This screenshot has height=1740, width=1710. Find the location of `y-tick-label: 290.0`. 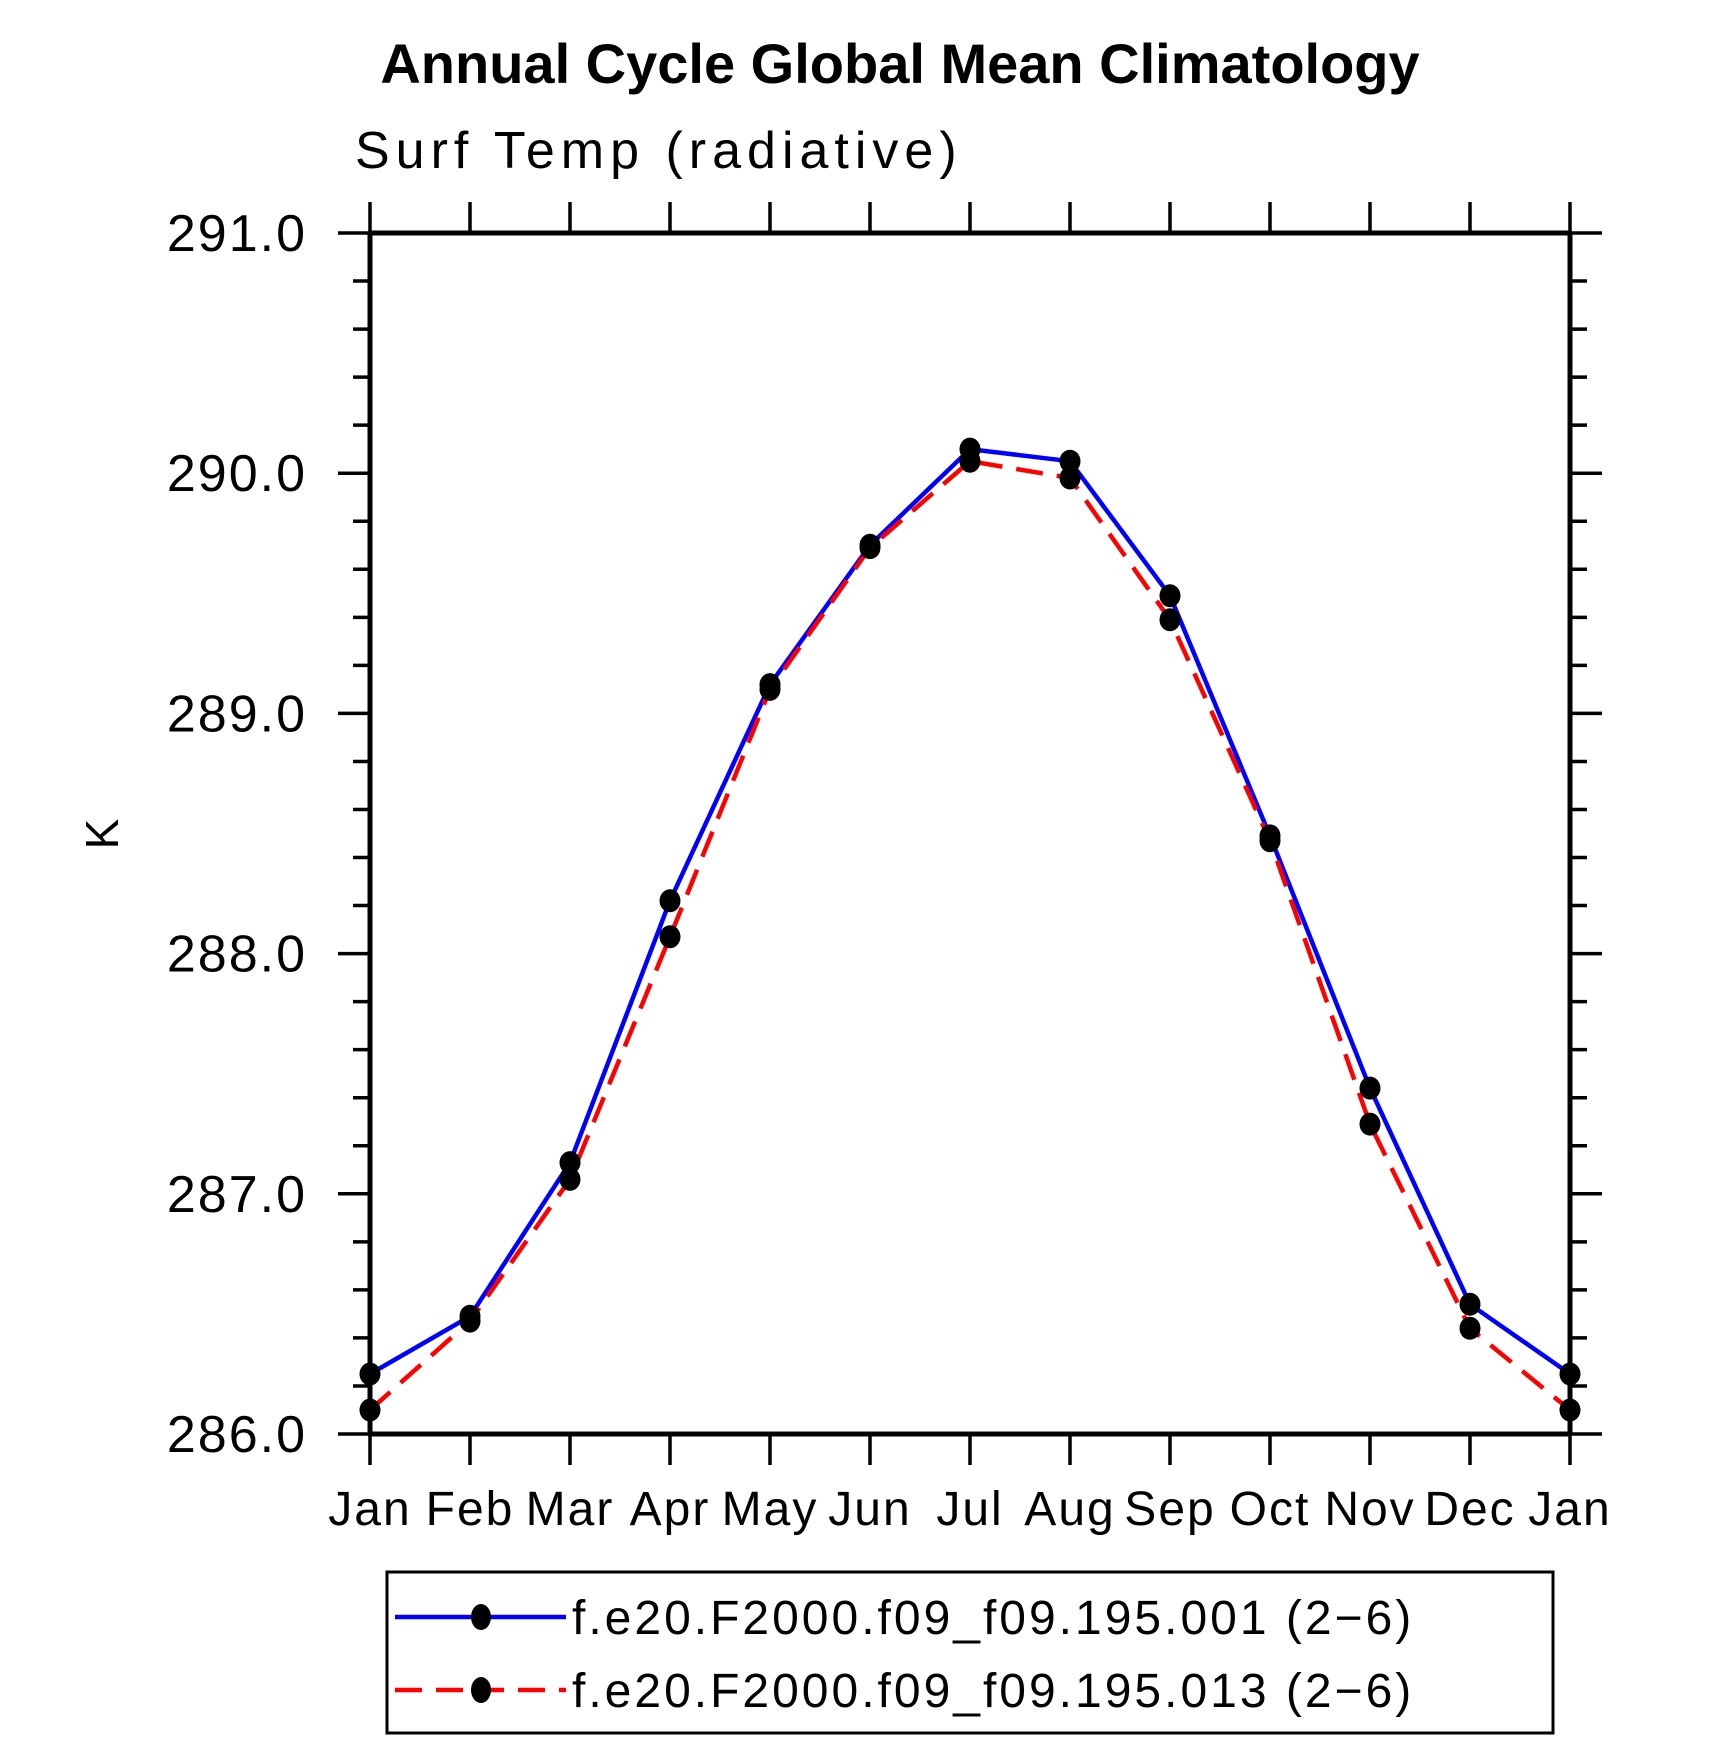

y-tick-label: 290.0 is located at coordinates (237, 474).